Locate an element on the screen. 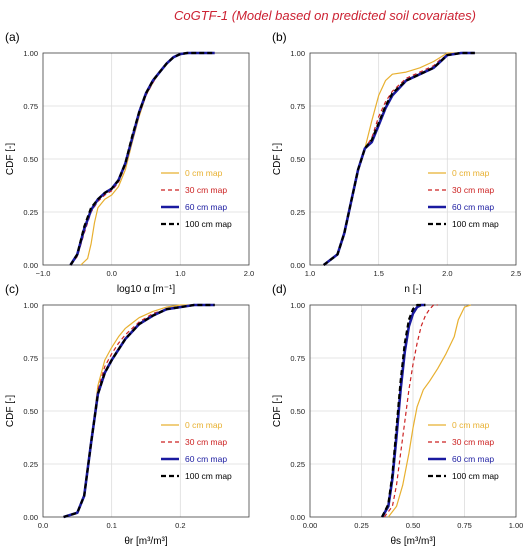  x-tick-label: 0.1 is located at coordinates (111, 525).